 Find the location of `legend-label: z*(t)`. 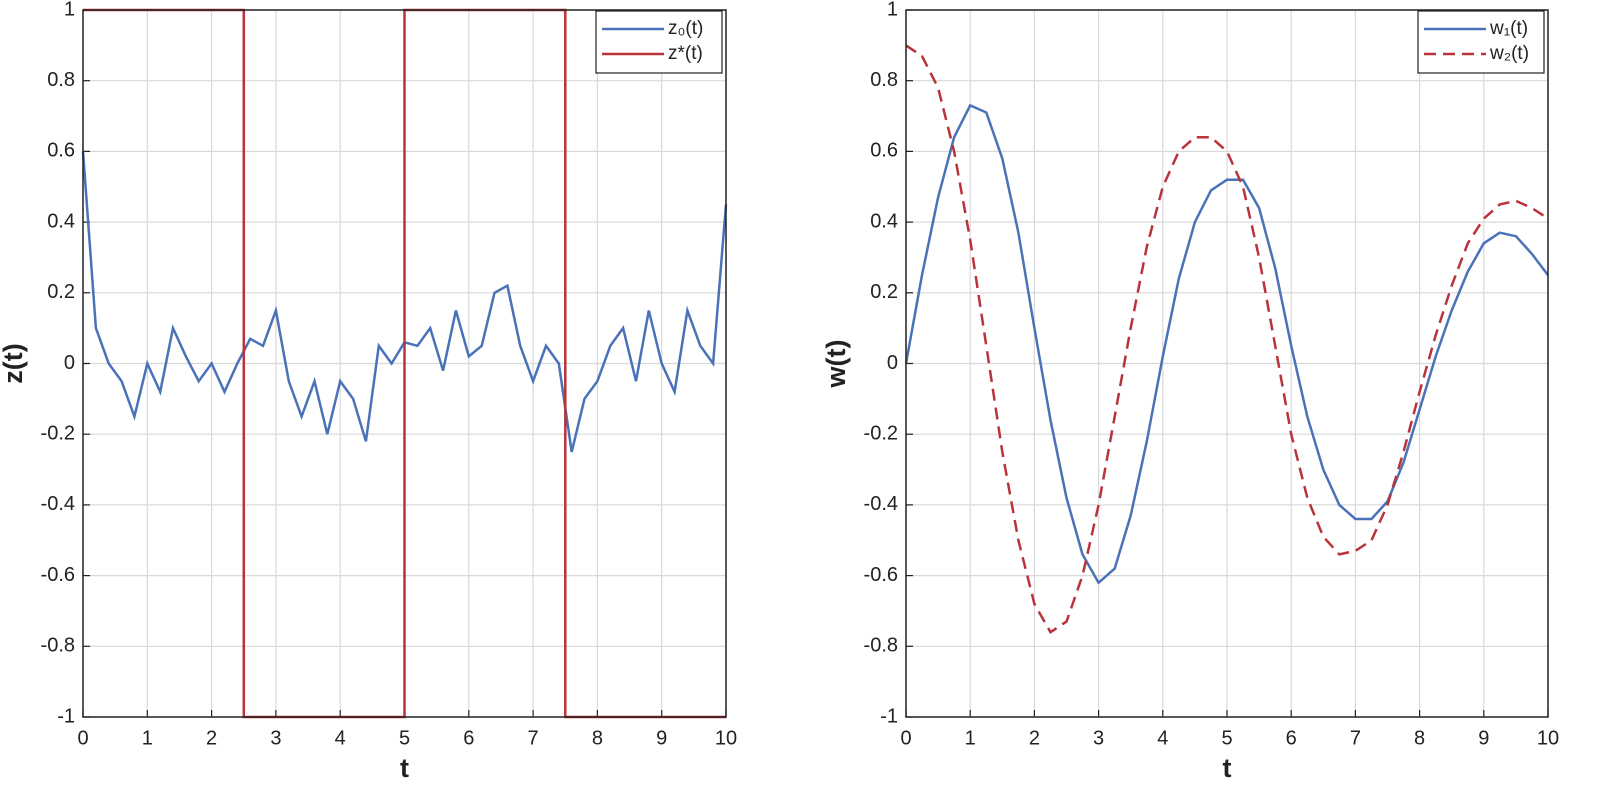

legend-label: z*(t) is located at coordinates (685, 53).